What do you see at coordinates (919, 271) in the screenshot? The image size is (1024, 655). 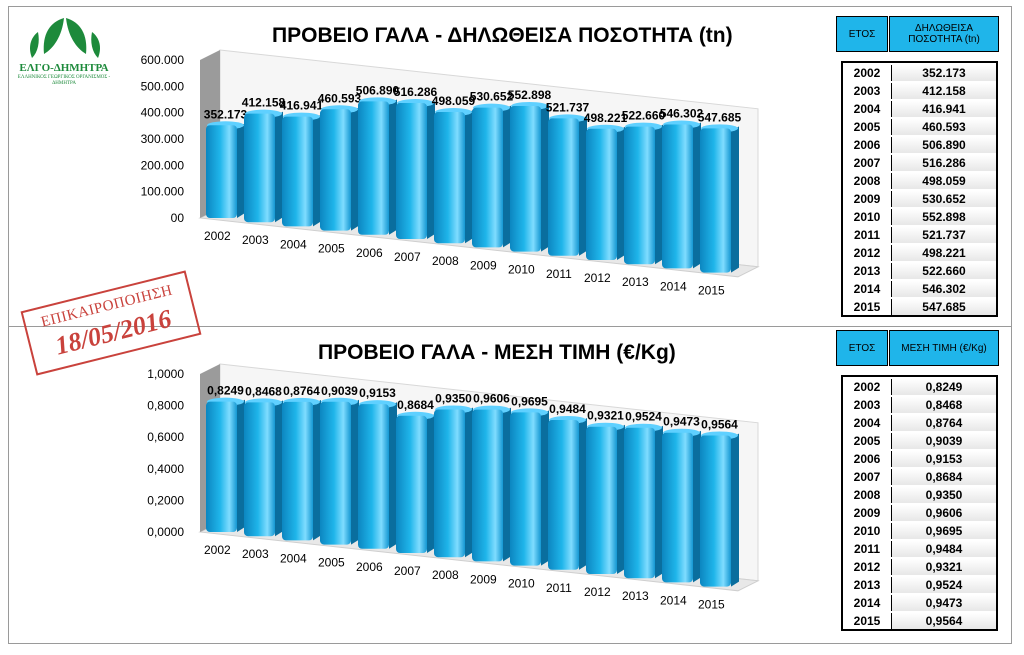 I see `table-row: 2013 522.660` at bounding box center [919, 271].